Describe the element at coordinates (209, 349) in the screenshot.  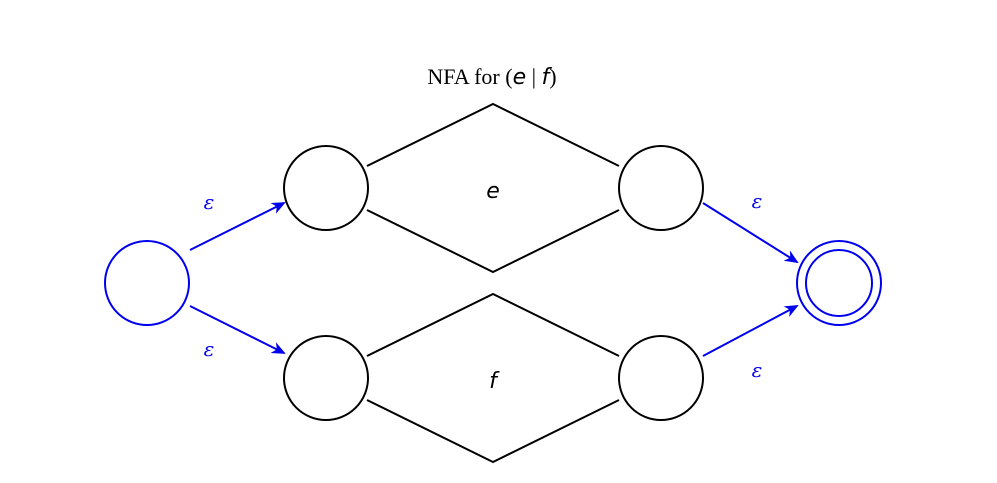
I see `epsilon-label-start-to-lower: ε` at that location.